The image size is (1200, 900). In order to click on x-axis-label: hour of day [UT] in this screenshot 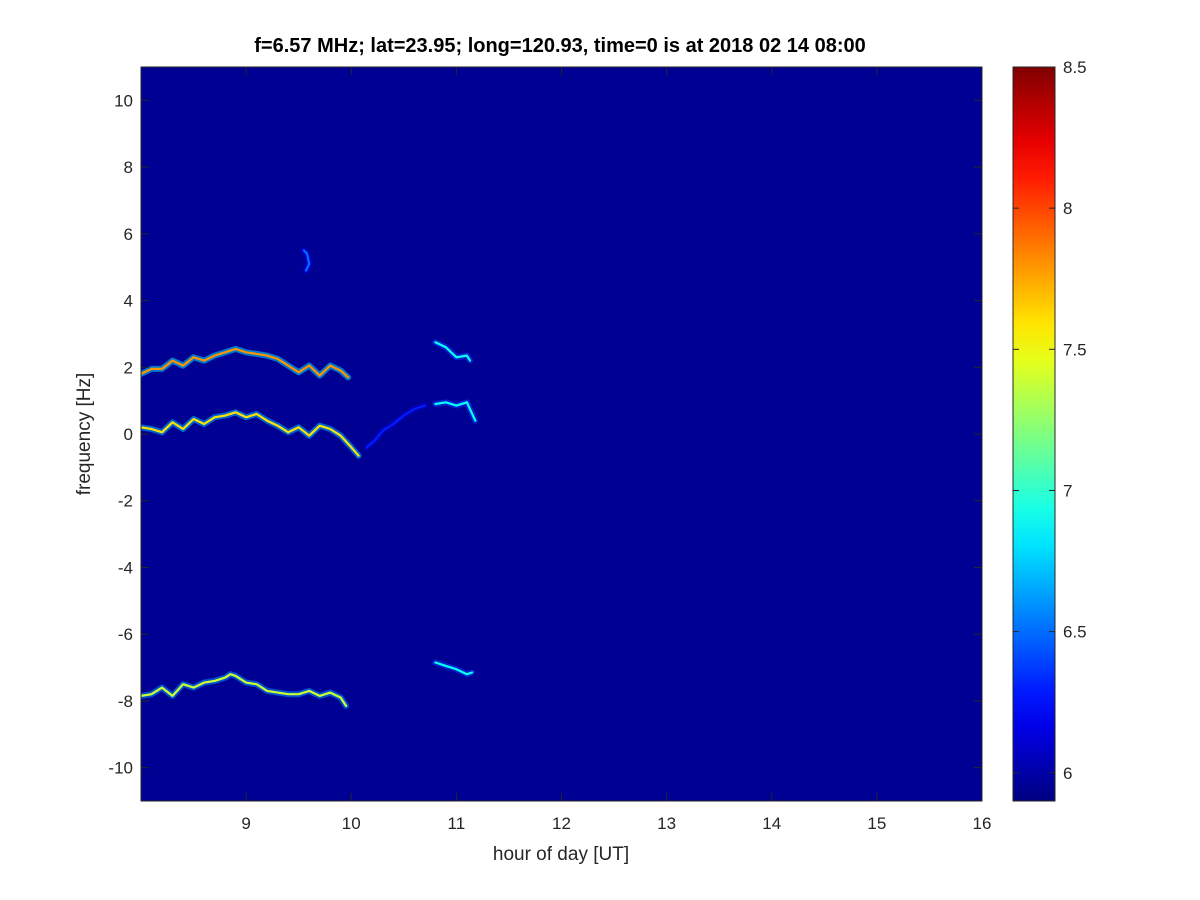, I will do `click(561, 854)`.